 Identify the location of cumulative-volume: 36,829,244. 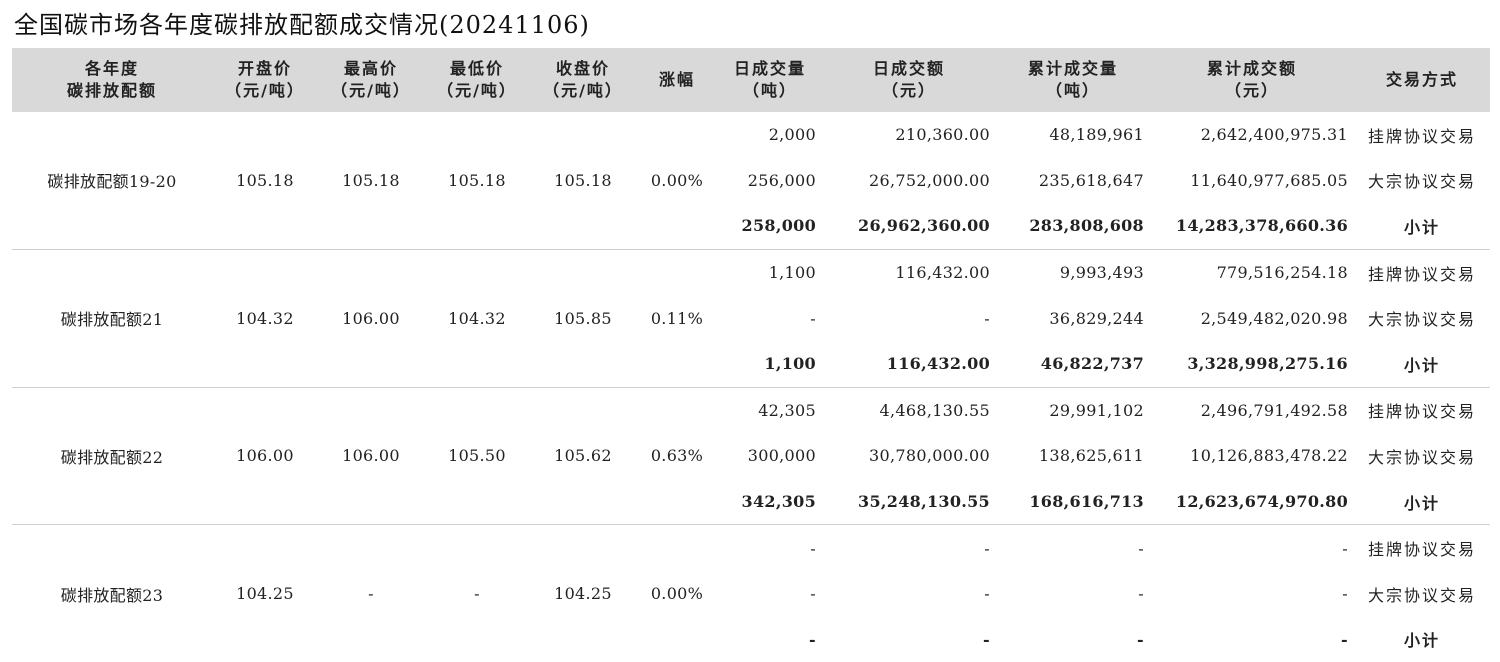
(1096, 318).